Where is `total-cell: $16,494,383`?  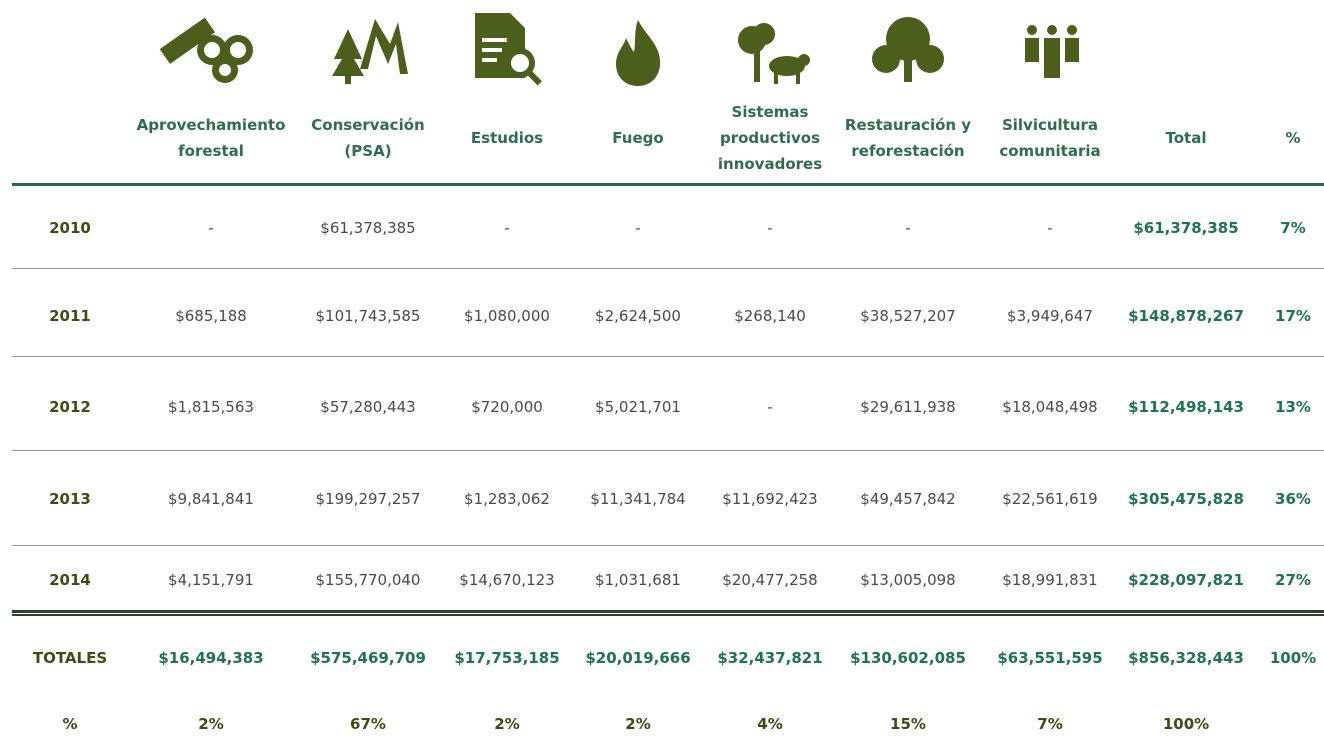 total-cell: $16,494,383 is located at coordinates (211, 658).